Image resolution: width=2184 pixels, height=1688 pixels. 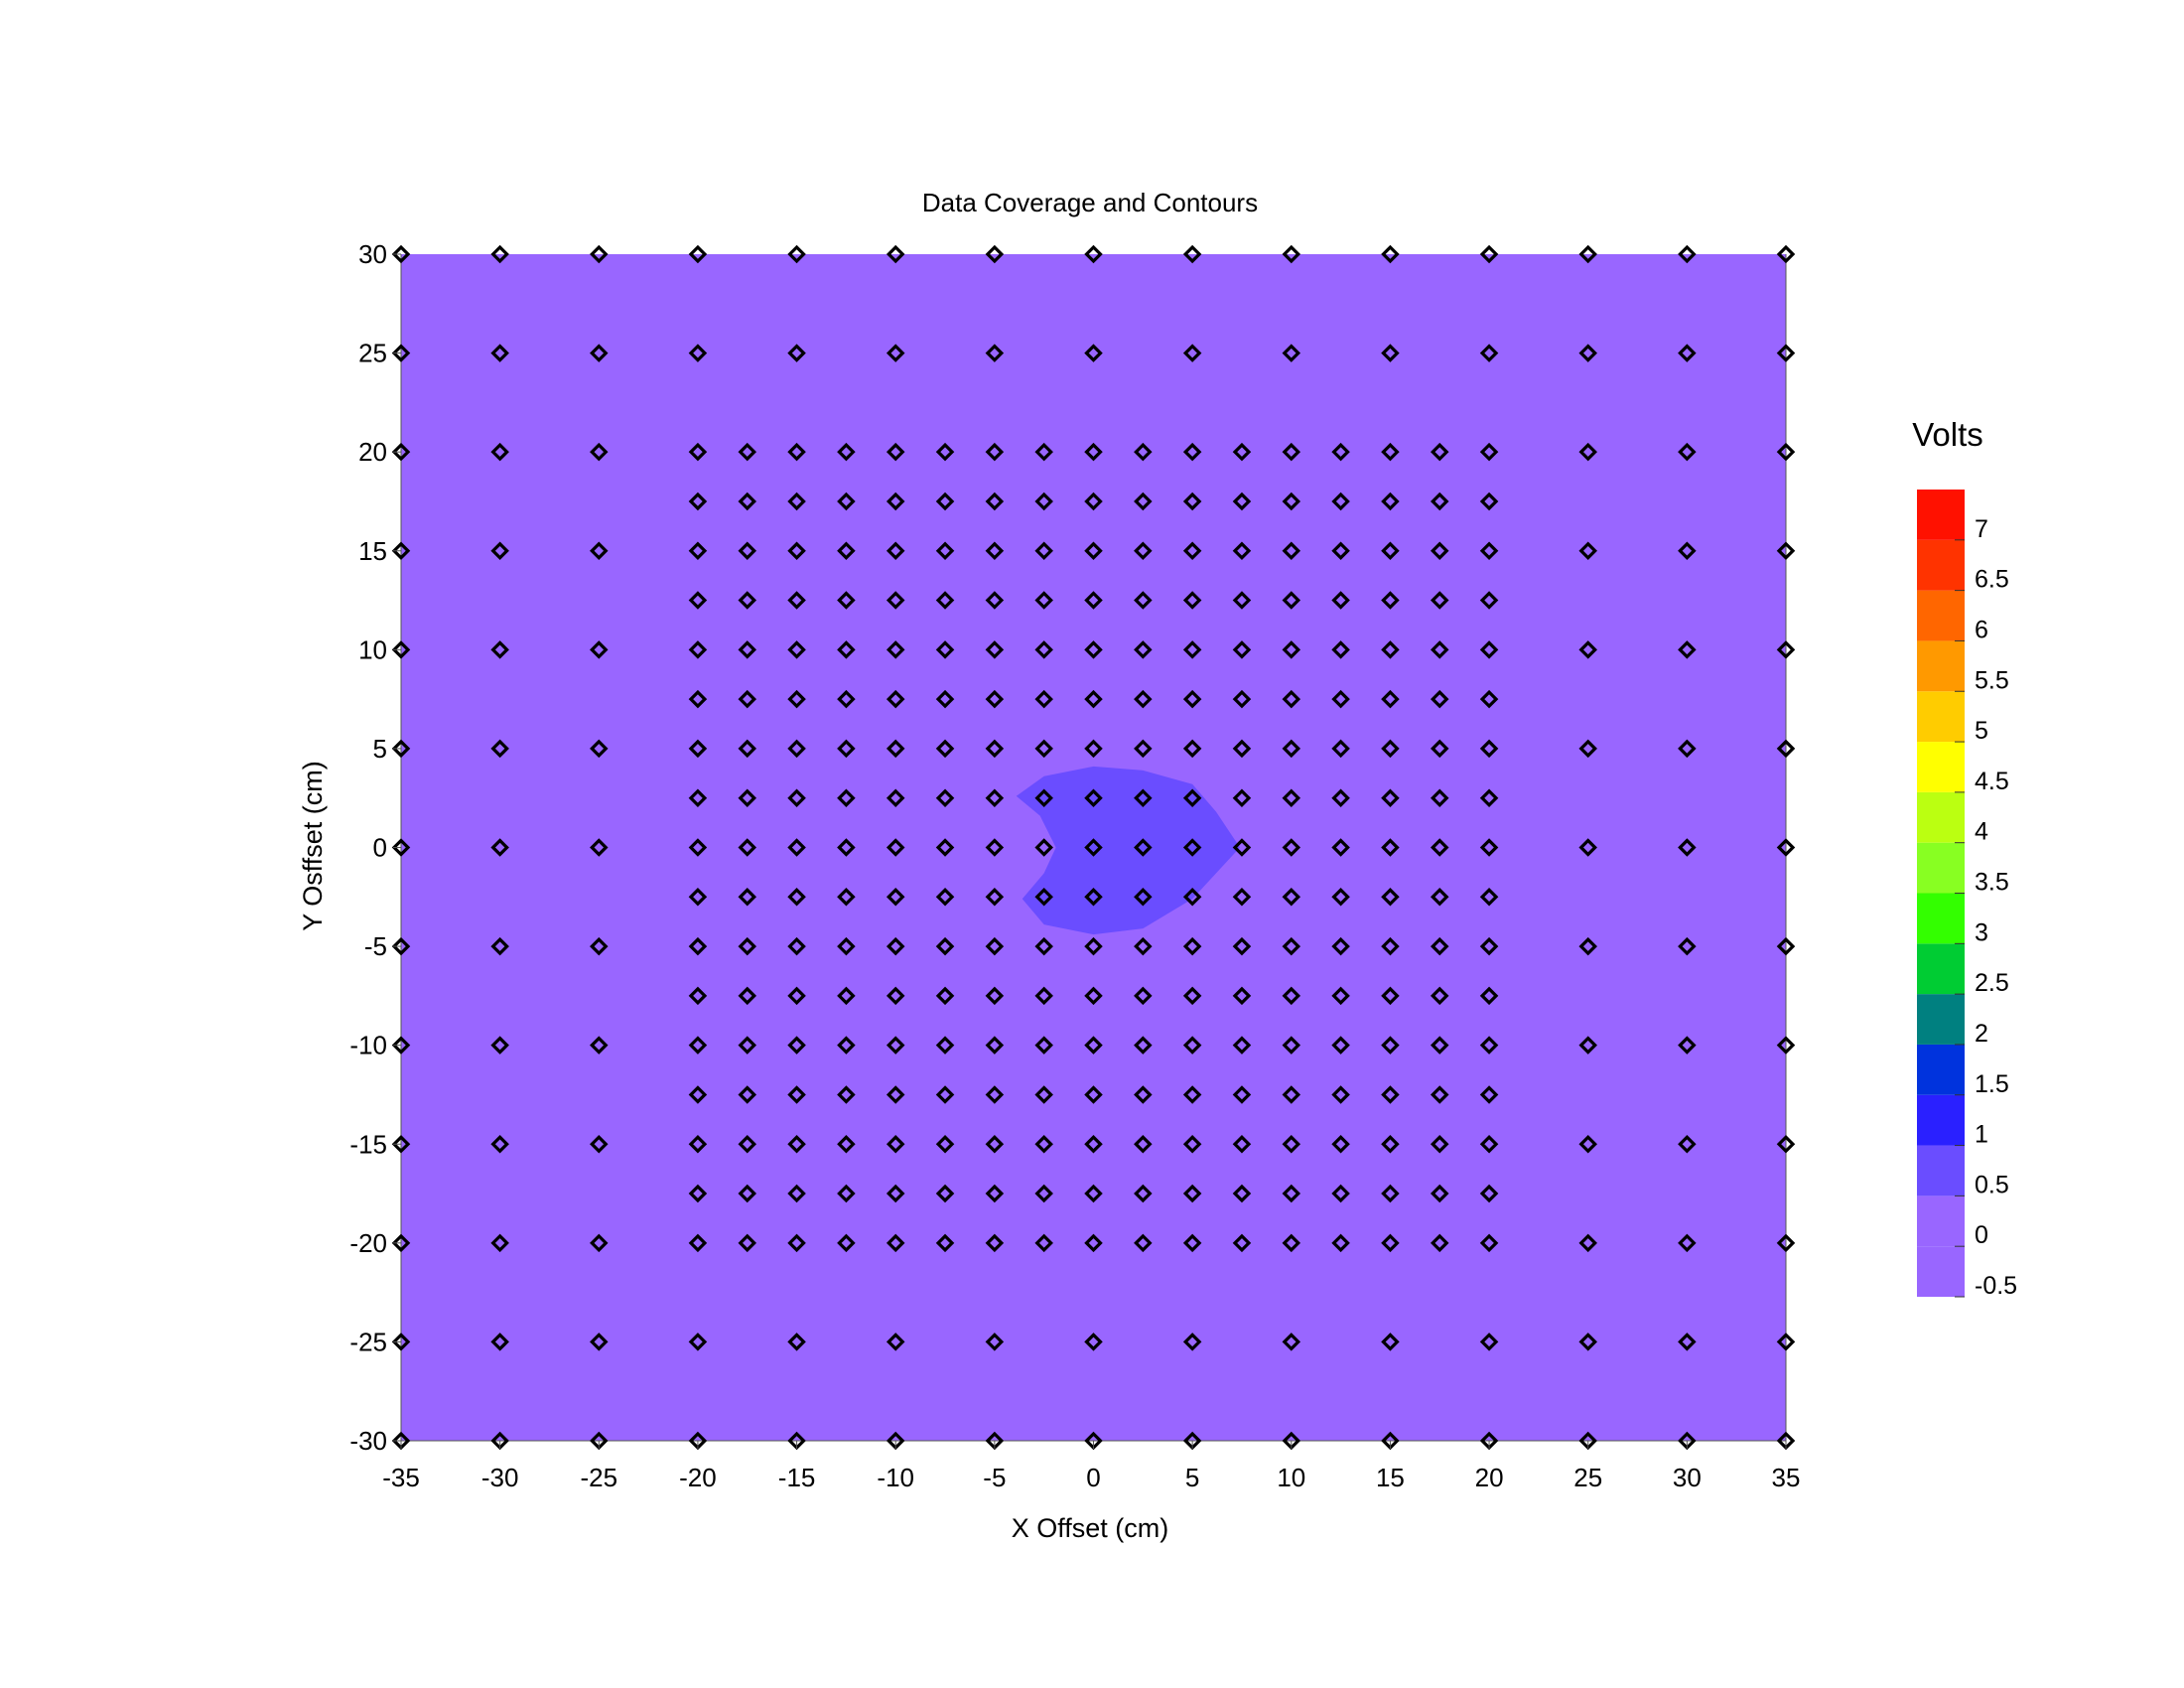 I want to click on colorbar-label: 7, so click(x=1981, y=529).